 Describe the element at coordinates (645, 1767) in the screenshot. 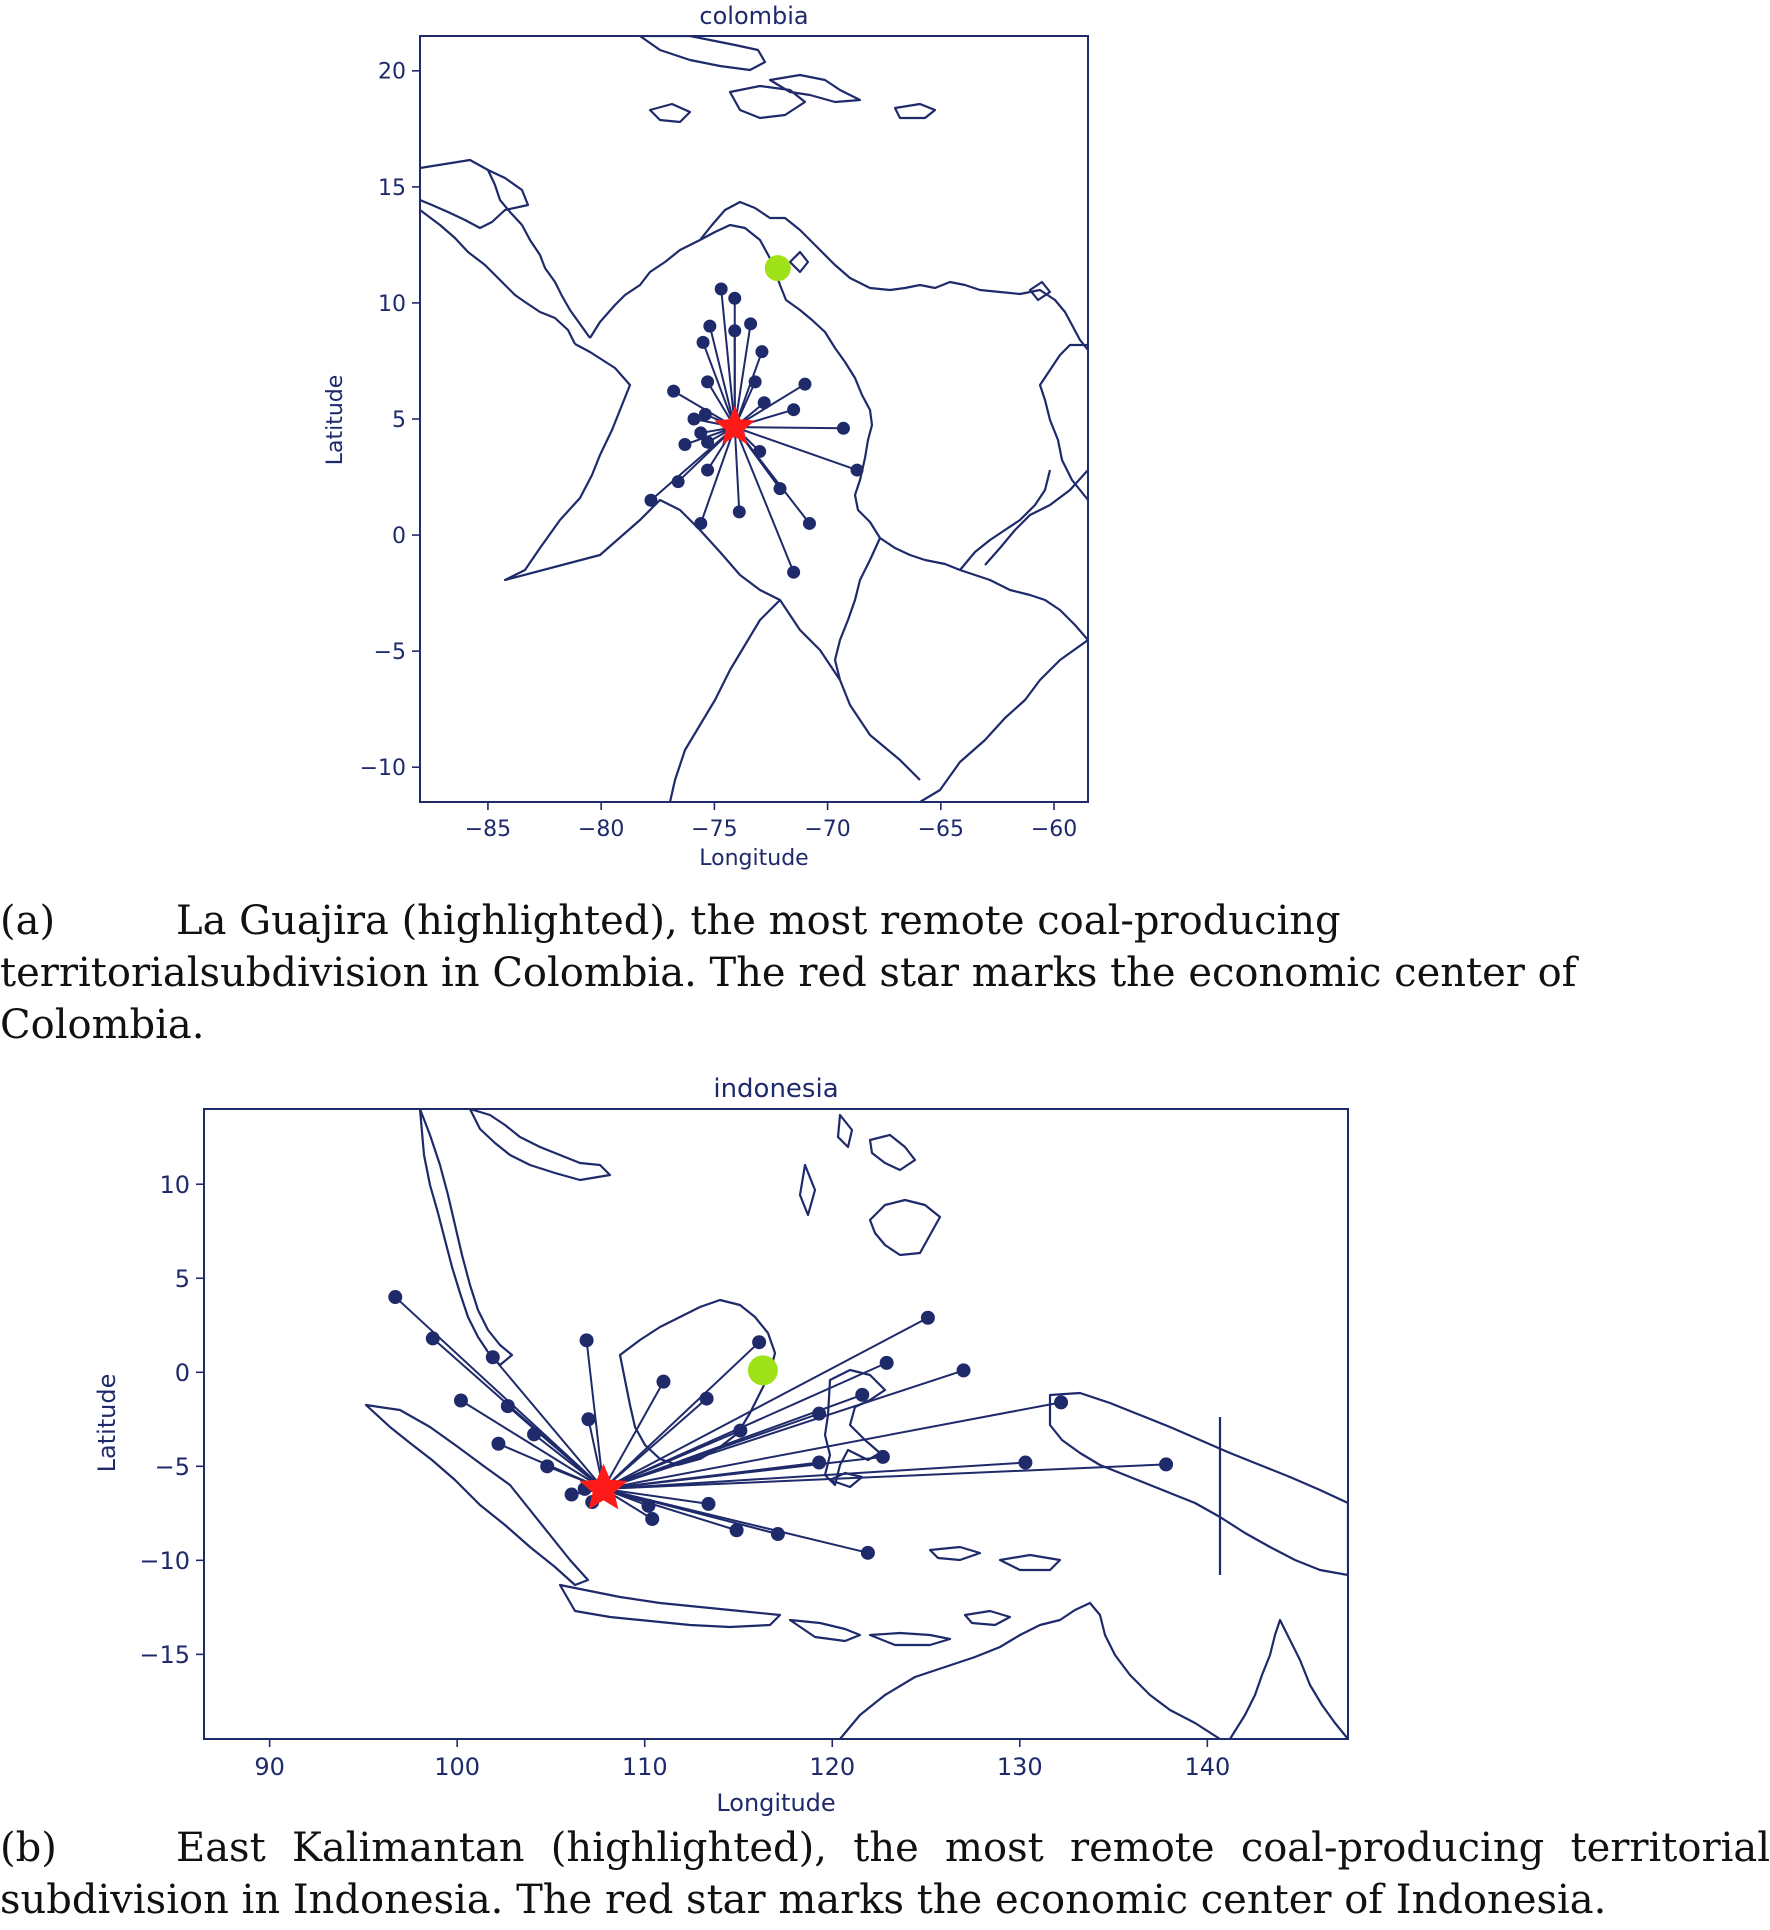

I see `x-tick-label: 110` at that location.